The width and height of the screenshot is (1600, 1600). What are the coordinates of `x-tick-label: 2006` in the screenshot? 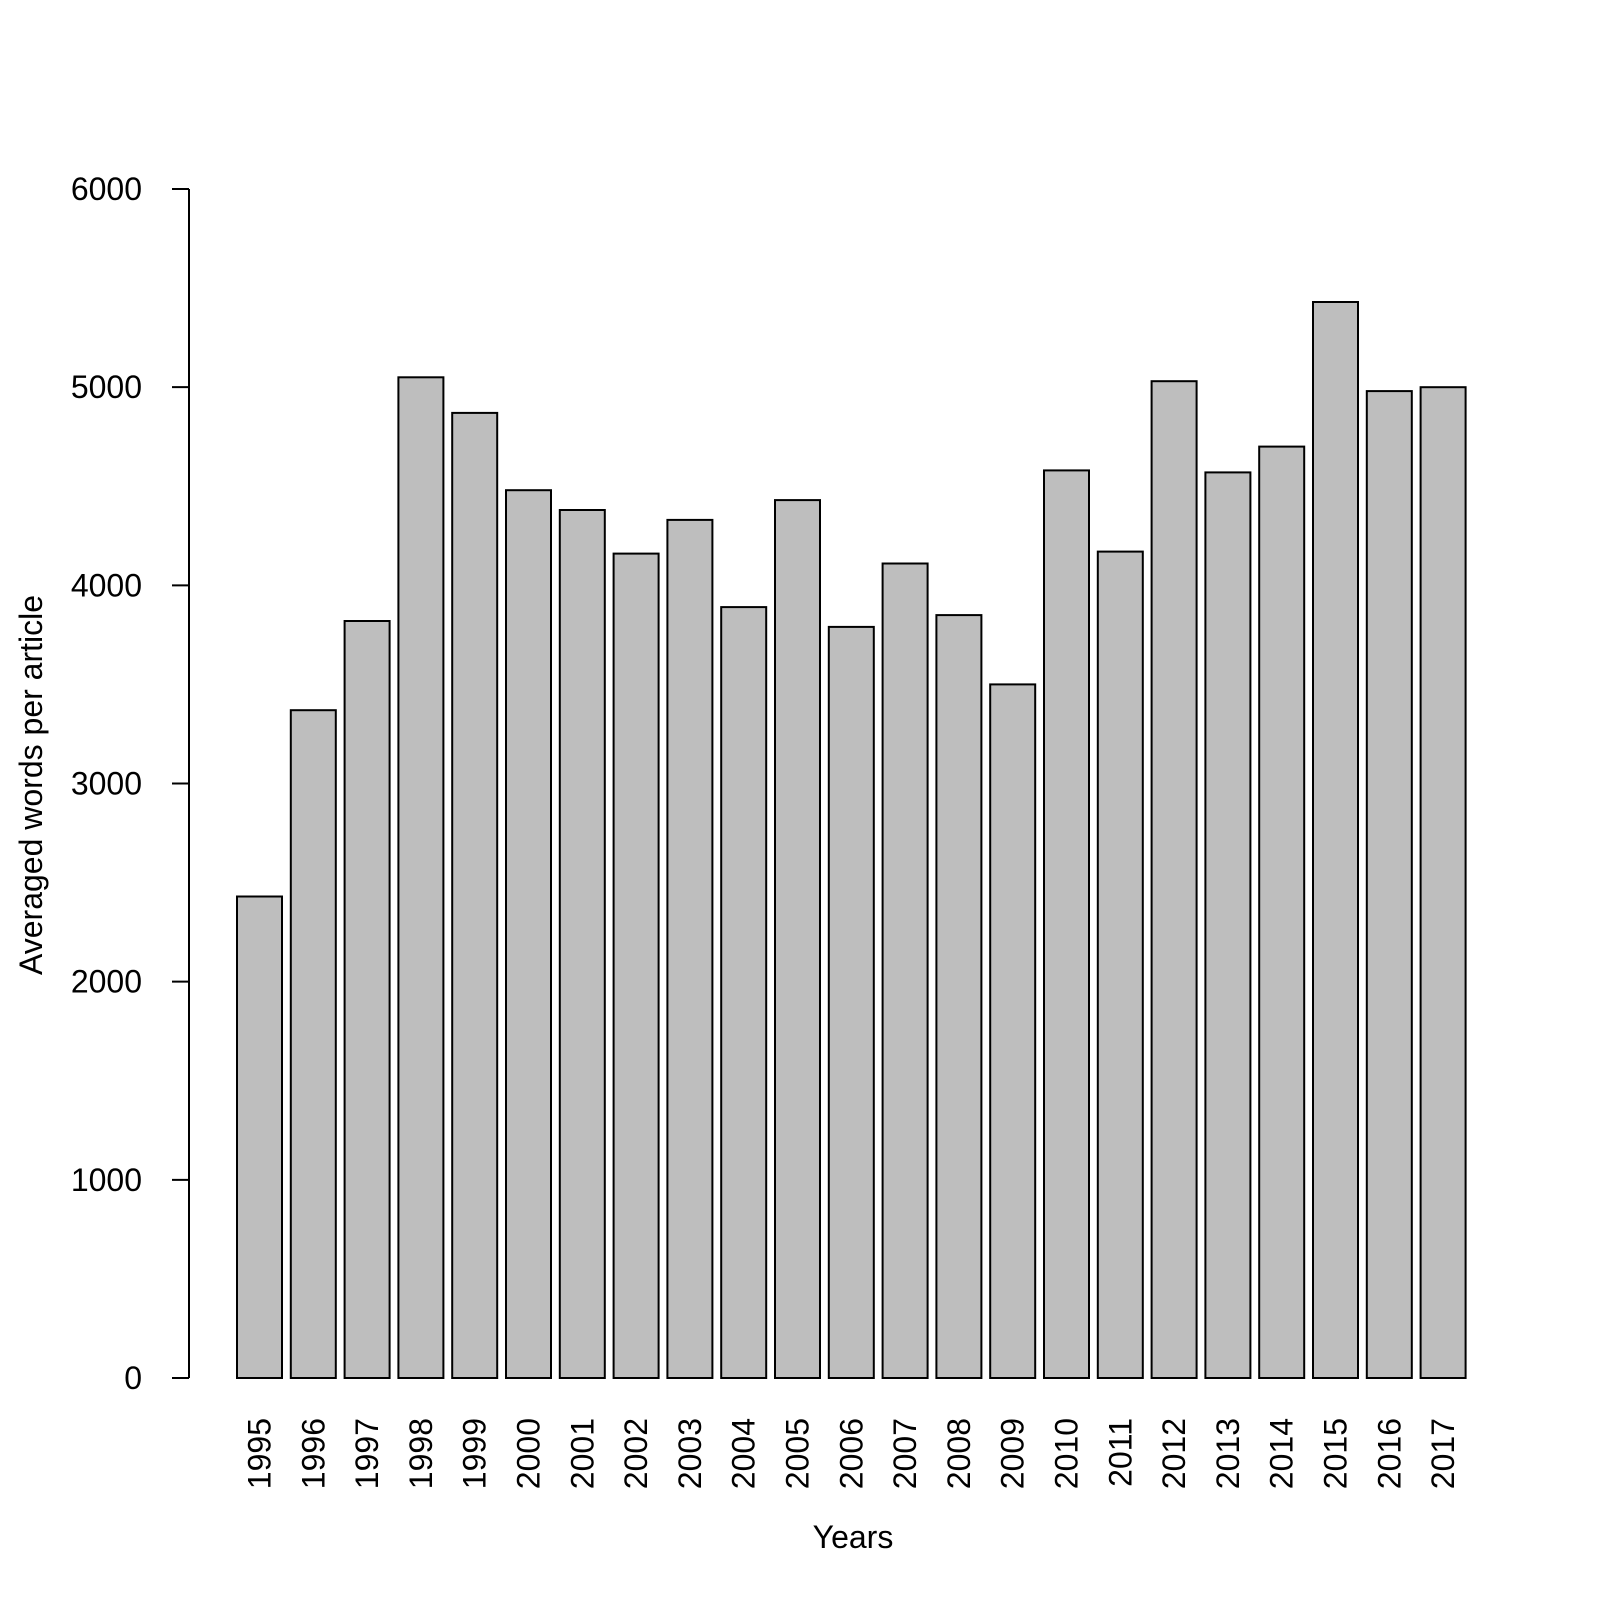 It's located at (851, 1453).